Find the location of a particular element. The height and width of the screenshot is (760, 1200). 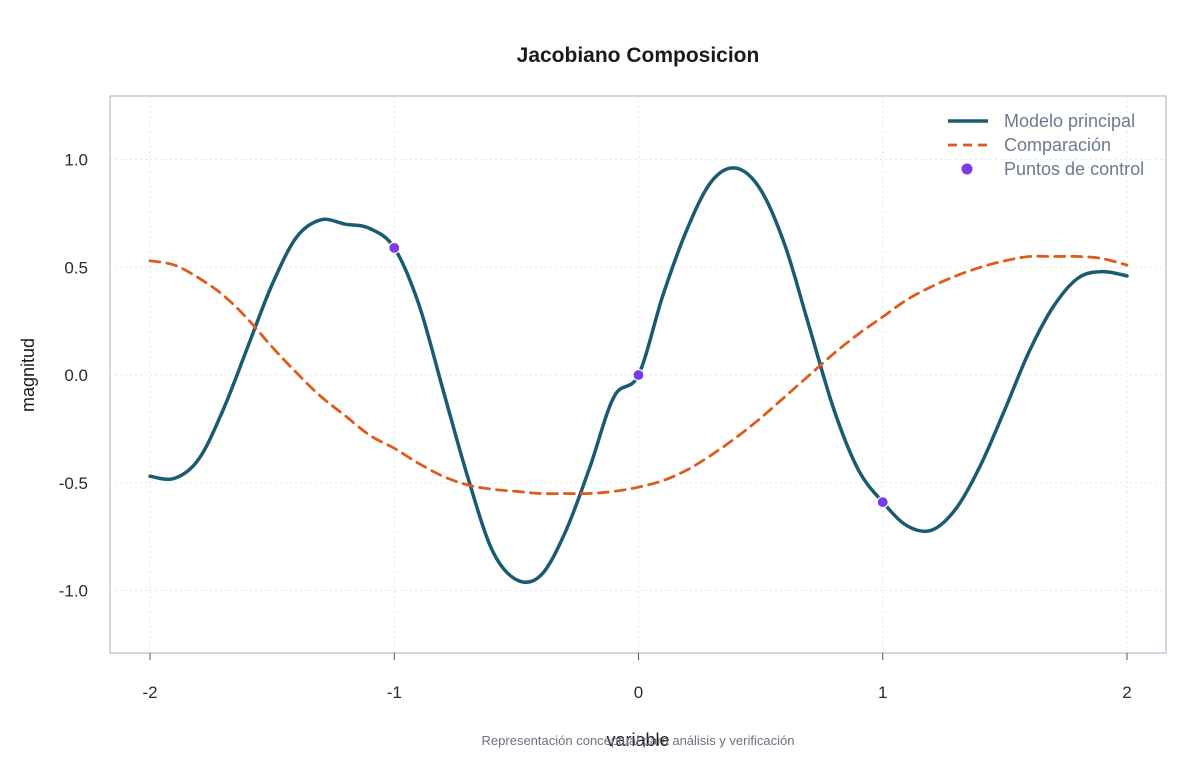

y-tick-label: -0.5 is located at coordinates (73, 483).